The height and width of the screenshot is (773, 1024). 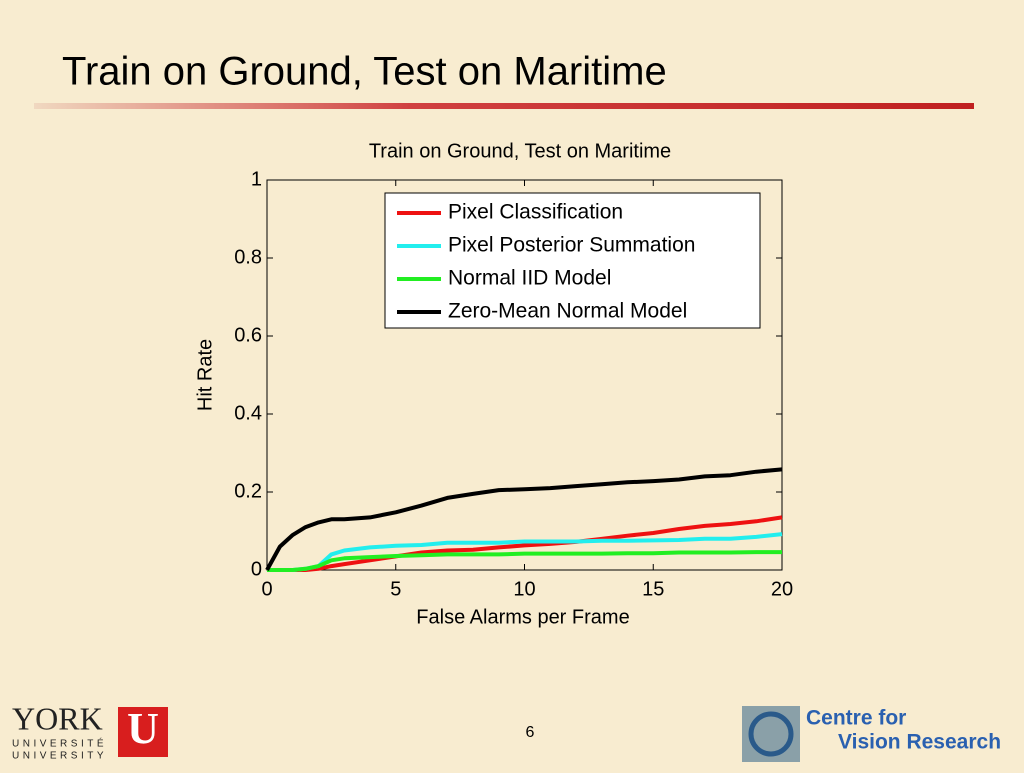 What do you see at coordinates (59, 756) in the screenshot?
I see `york-line2: UNIVERSITY` at bounding box center [59, 756].